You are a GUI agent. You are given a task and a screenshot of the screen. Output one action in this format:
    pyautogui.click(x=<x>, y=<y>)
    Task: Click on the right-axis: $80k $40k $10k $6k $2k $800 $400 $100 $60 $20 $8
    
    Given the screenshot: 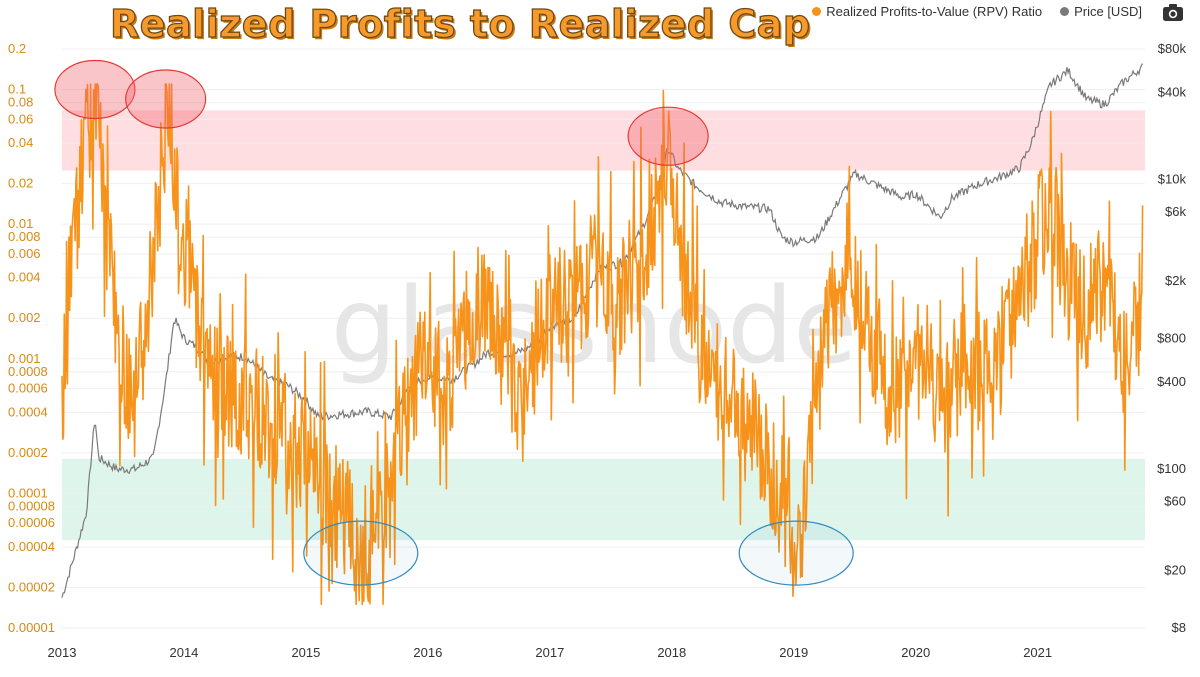 What is the action you would take?
    pyautogui.click(x=1171, y=338)
    